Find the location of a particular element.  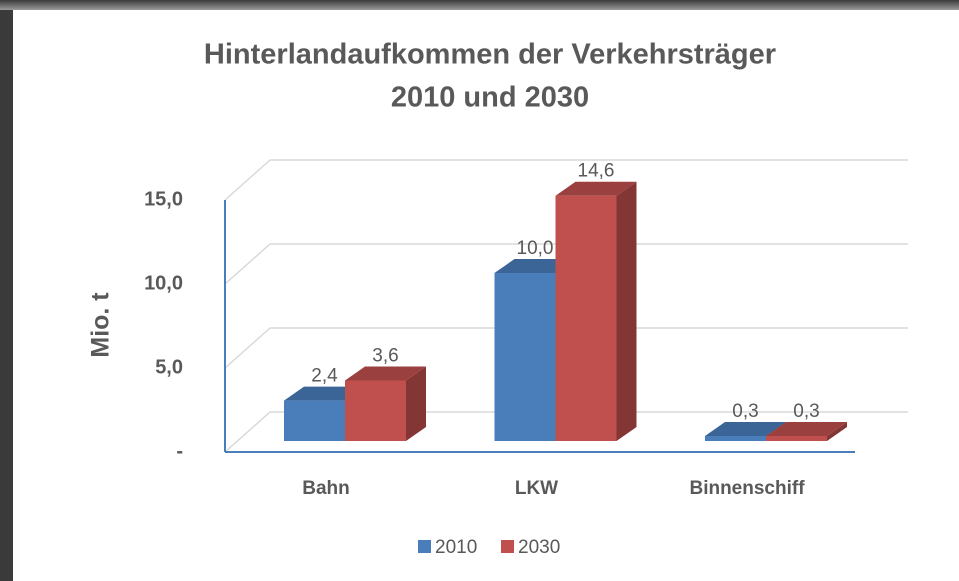

data-label: 3,6 is located at coordinates (385, 356).